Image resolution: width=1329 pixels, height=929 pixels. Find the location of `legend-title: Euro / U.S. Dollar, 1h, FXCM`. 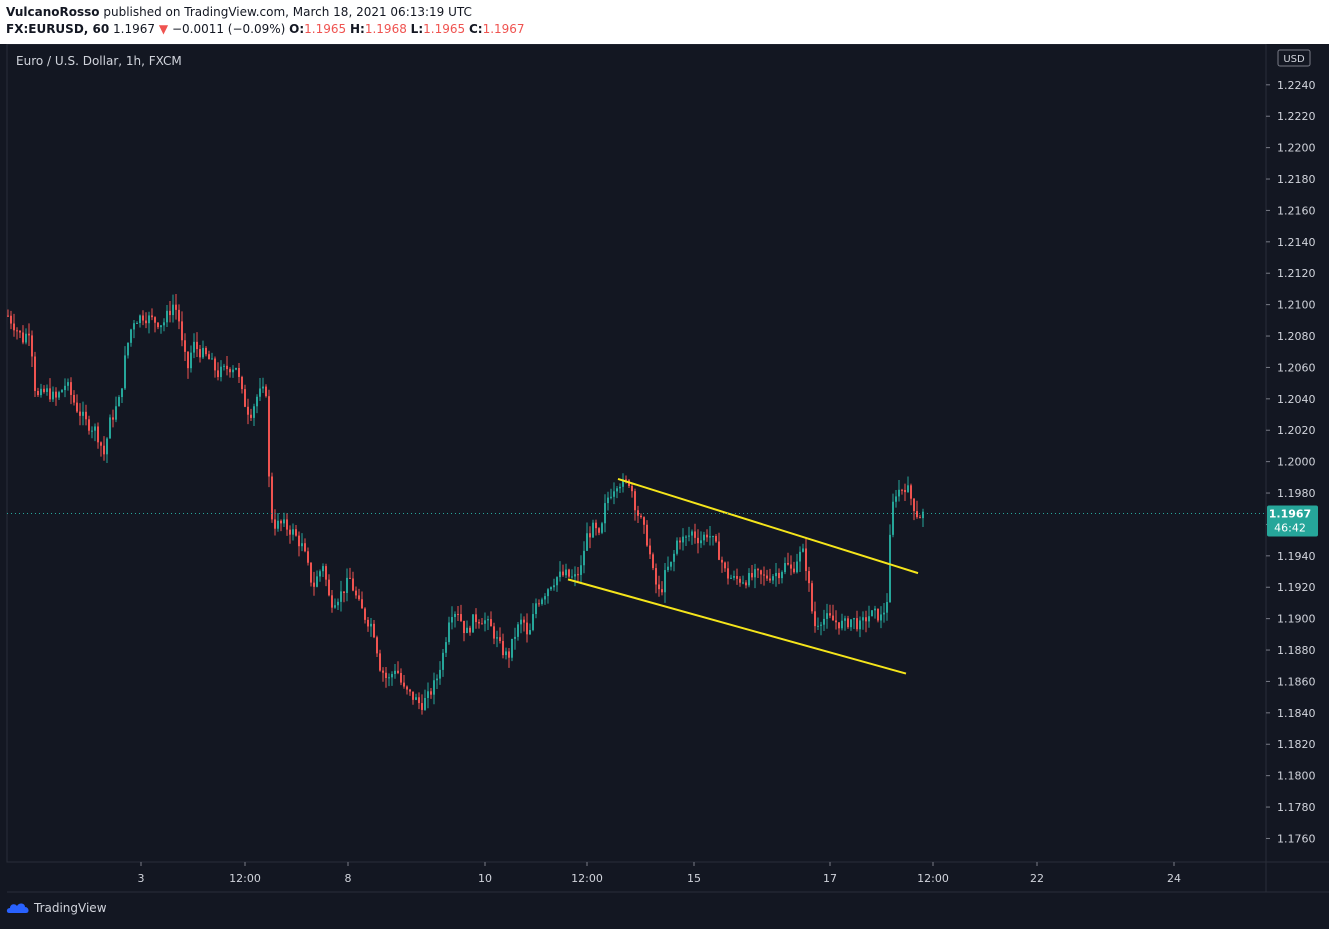

legend-title: Euro / U.S. Dollar, 1h, FXCM is located at coordinates (99, 61).